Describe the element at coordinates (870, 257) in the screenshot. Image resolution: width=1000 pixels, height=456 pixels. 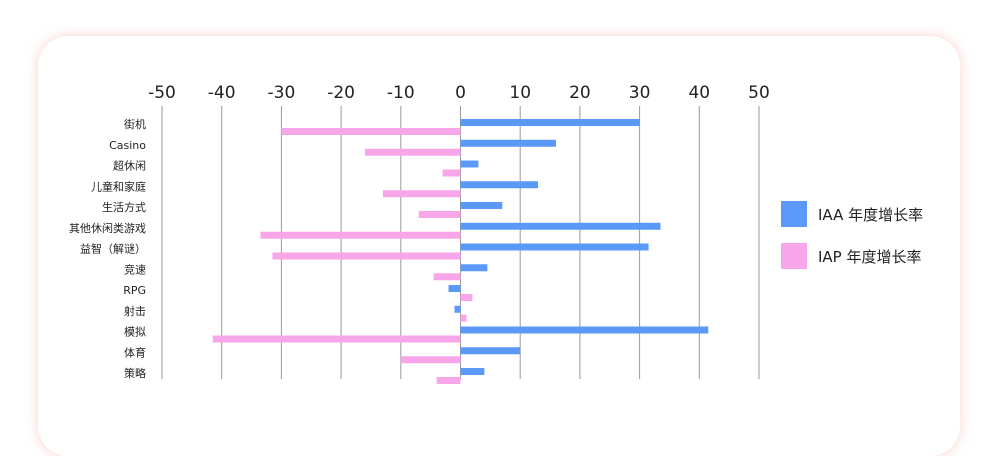
I see `legend-label-iap: IAP 年度增长率` at that location.